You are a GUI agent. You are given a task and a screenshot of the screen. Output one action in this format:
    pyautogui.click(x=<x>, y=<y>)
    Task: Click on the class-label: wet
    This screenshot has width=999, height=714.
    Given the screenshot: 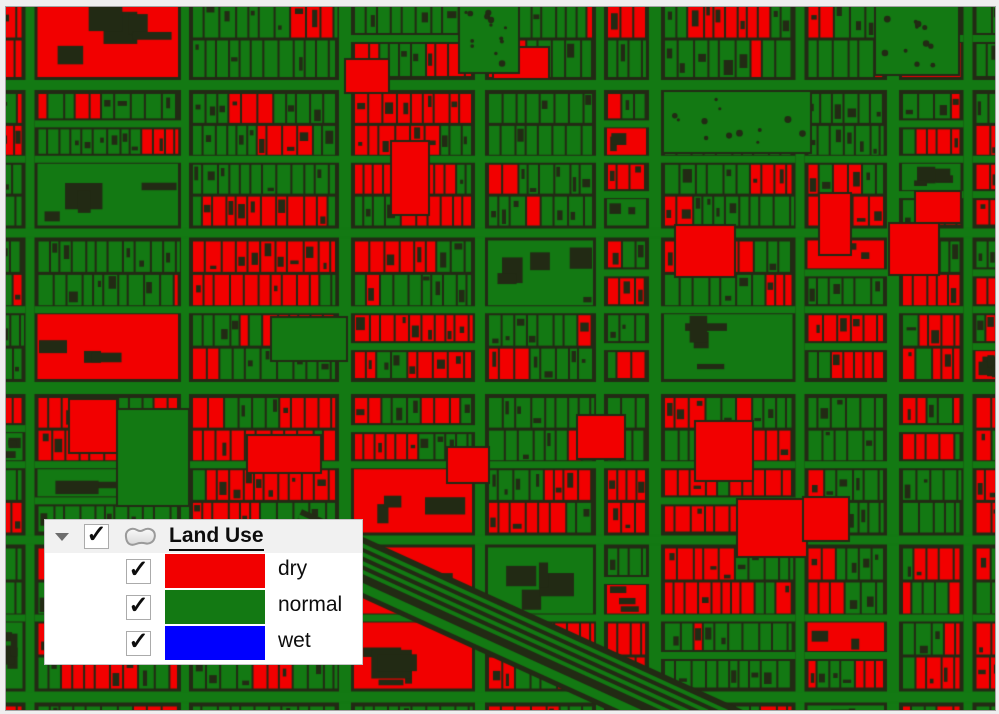 What is the action you would take?
    pyautogui.click(x=294, y=640)
    